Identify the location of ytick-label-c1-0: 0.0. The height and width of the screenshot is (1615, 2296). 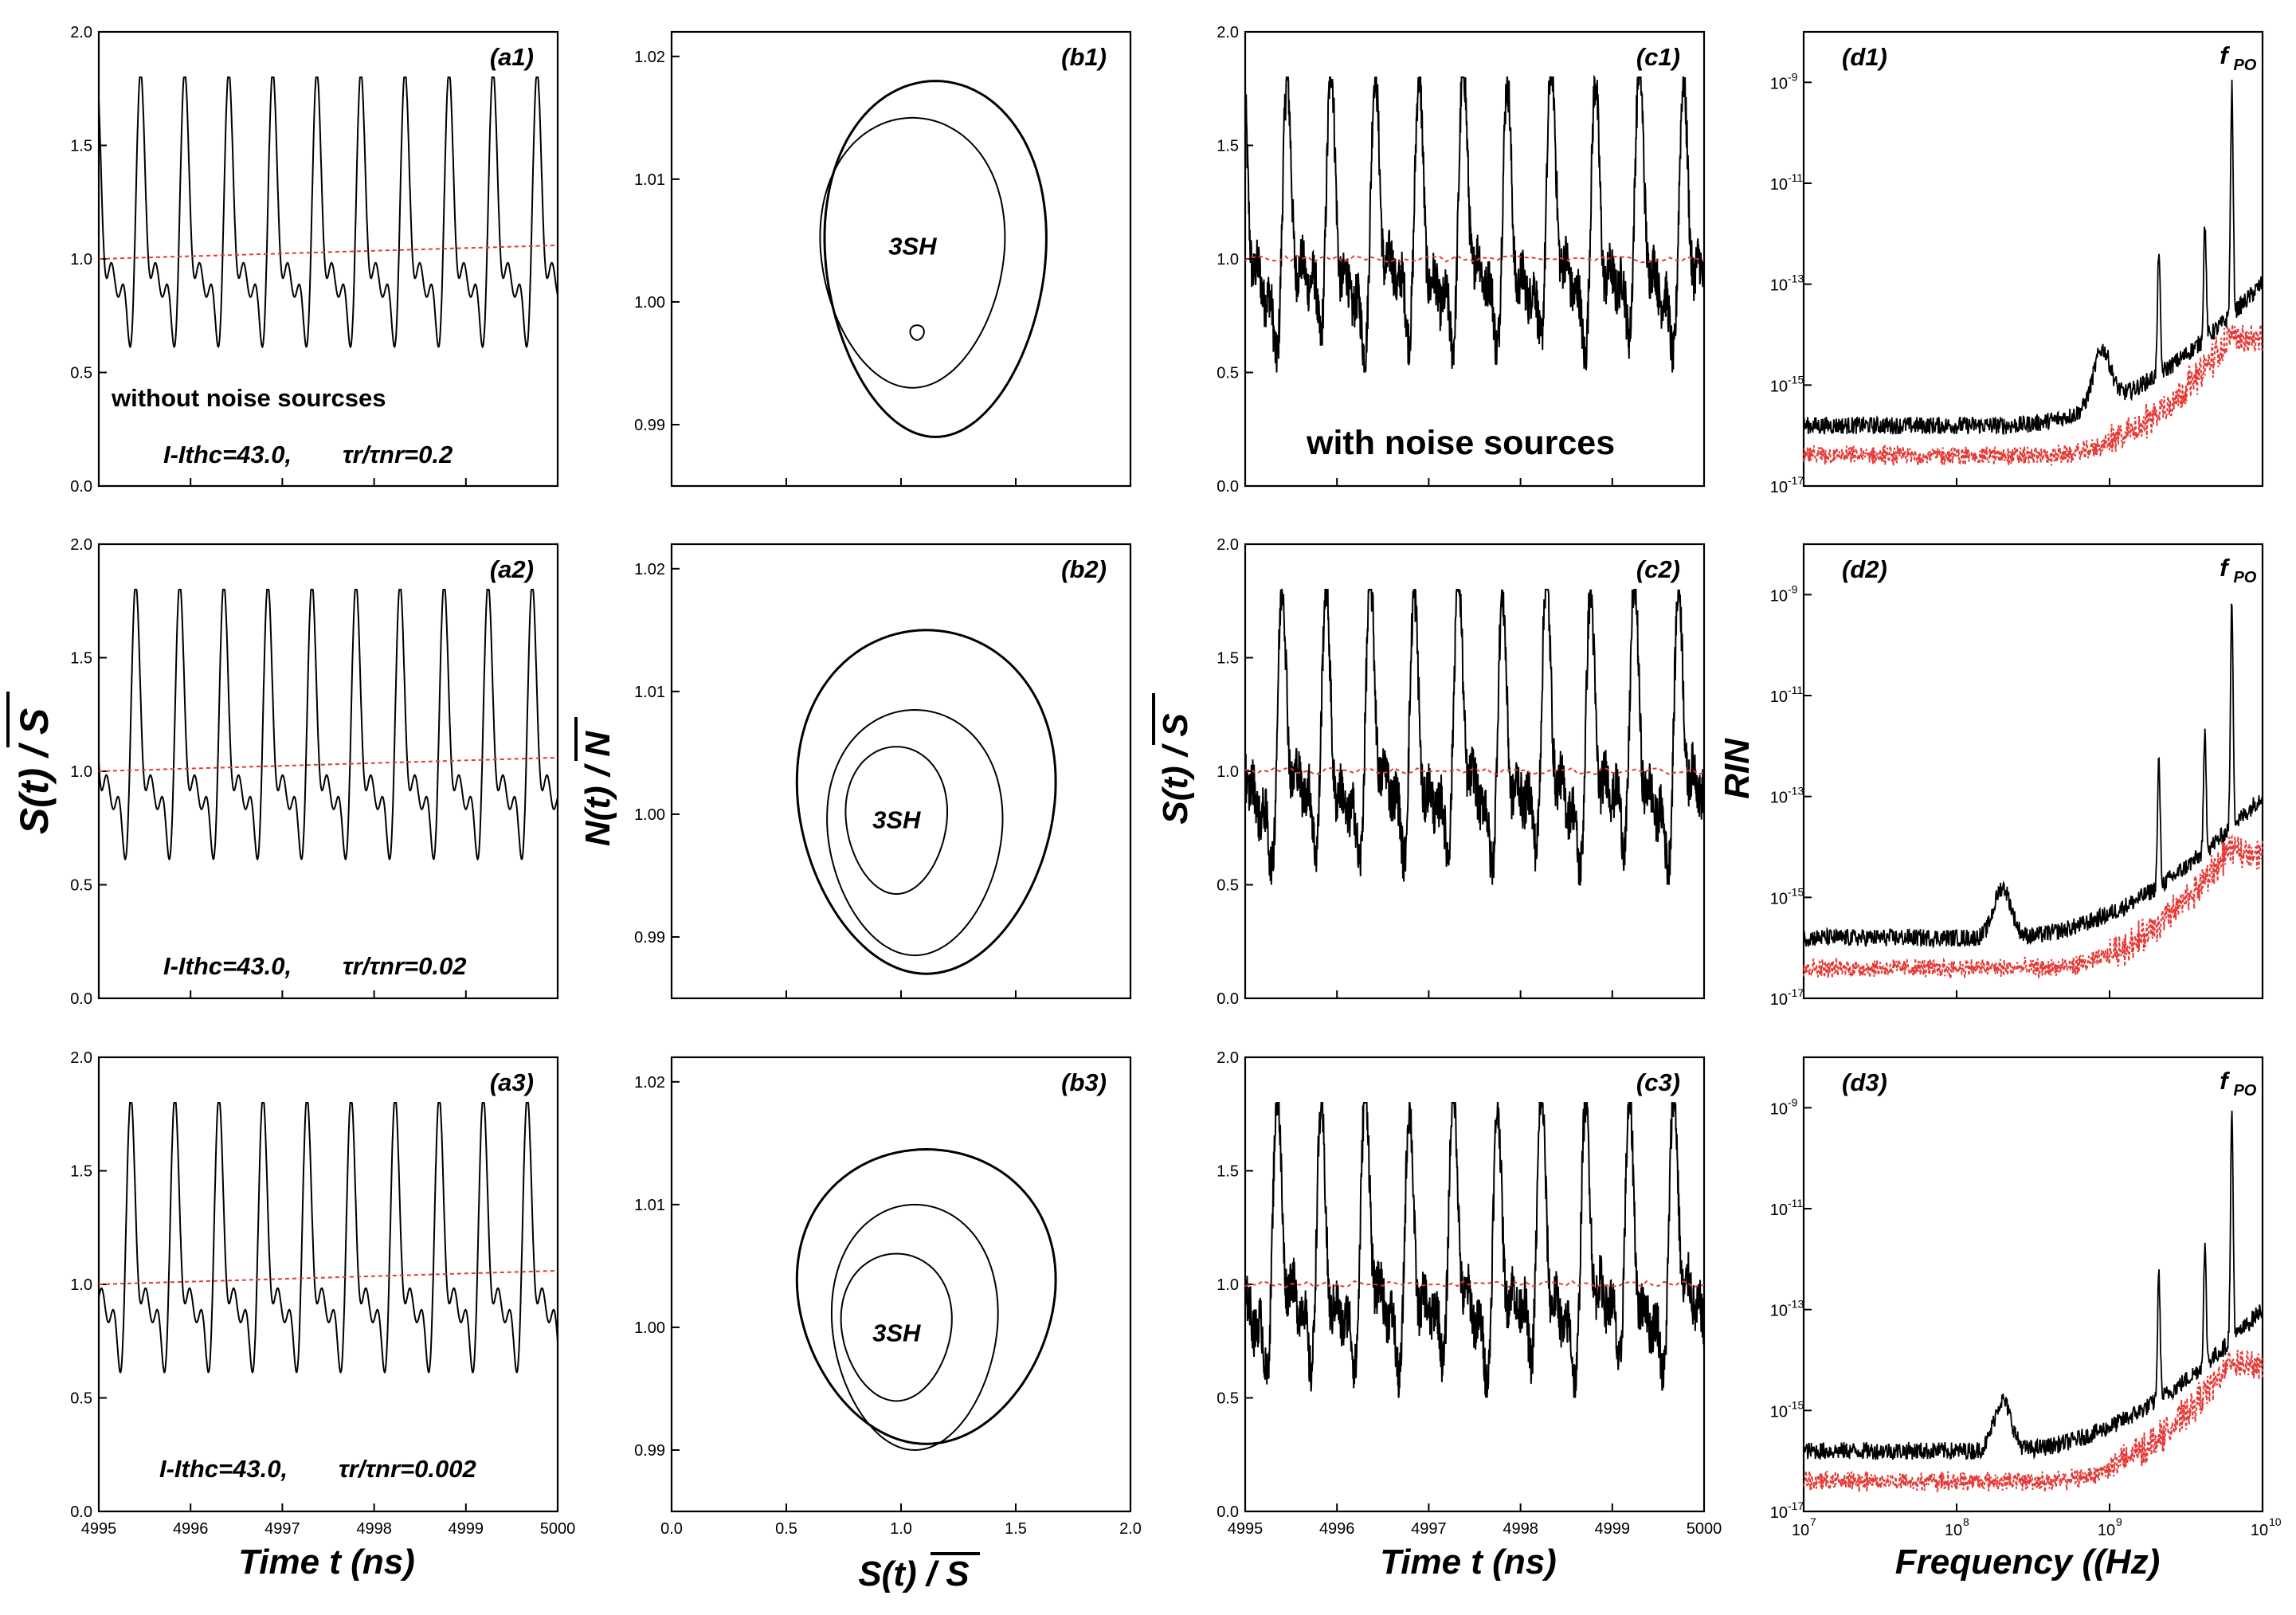
(1228, 487).